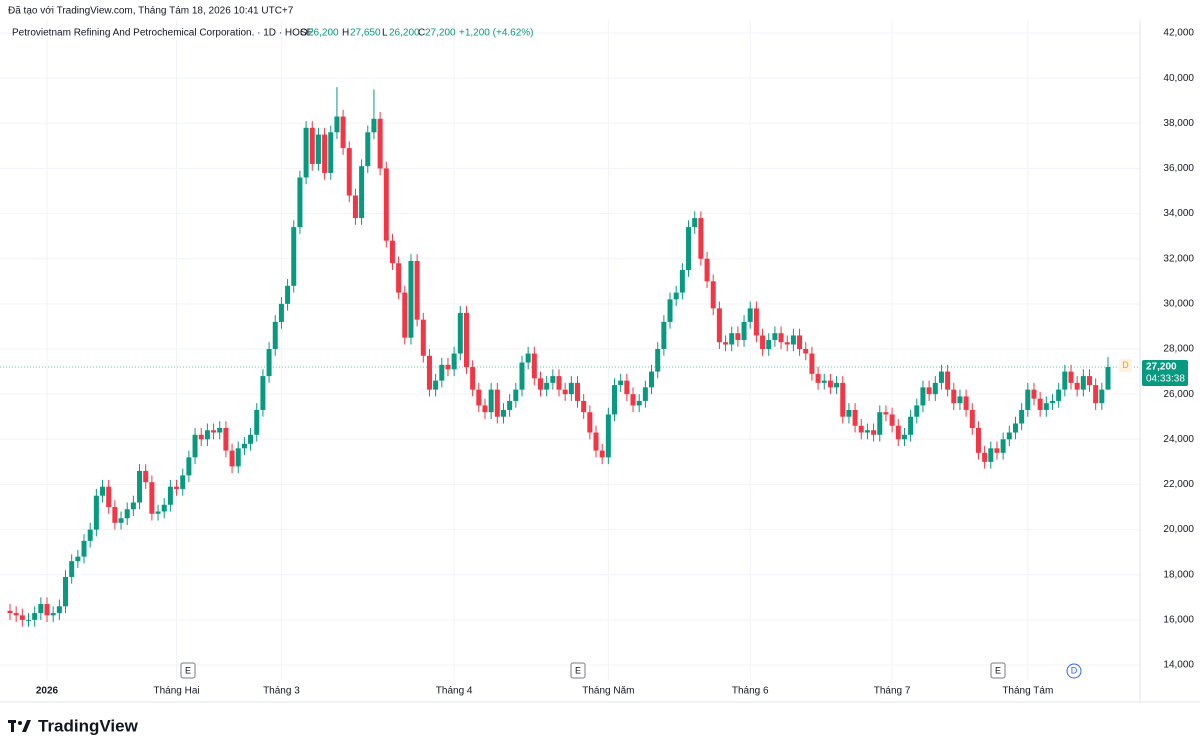 This screenshot has width=1200, height=750. What do you see at coordinates (496, 33) in the screenshot?
I see `change: +1,200 (+4.62%)` at bounding box center [496, 33].